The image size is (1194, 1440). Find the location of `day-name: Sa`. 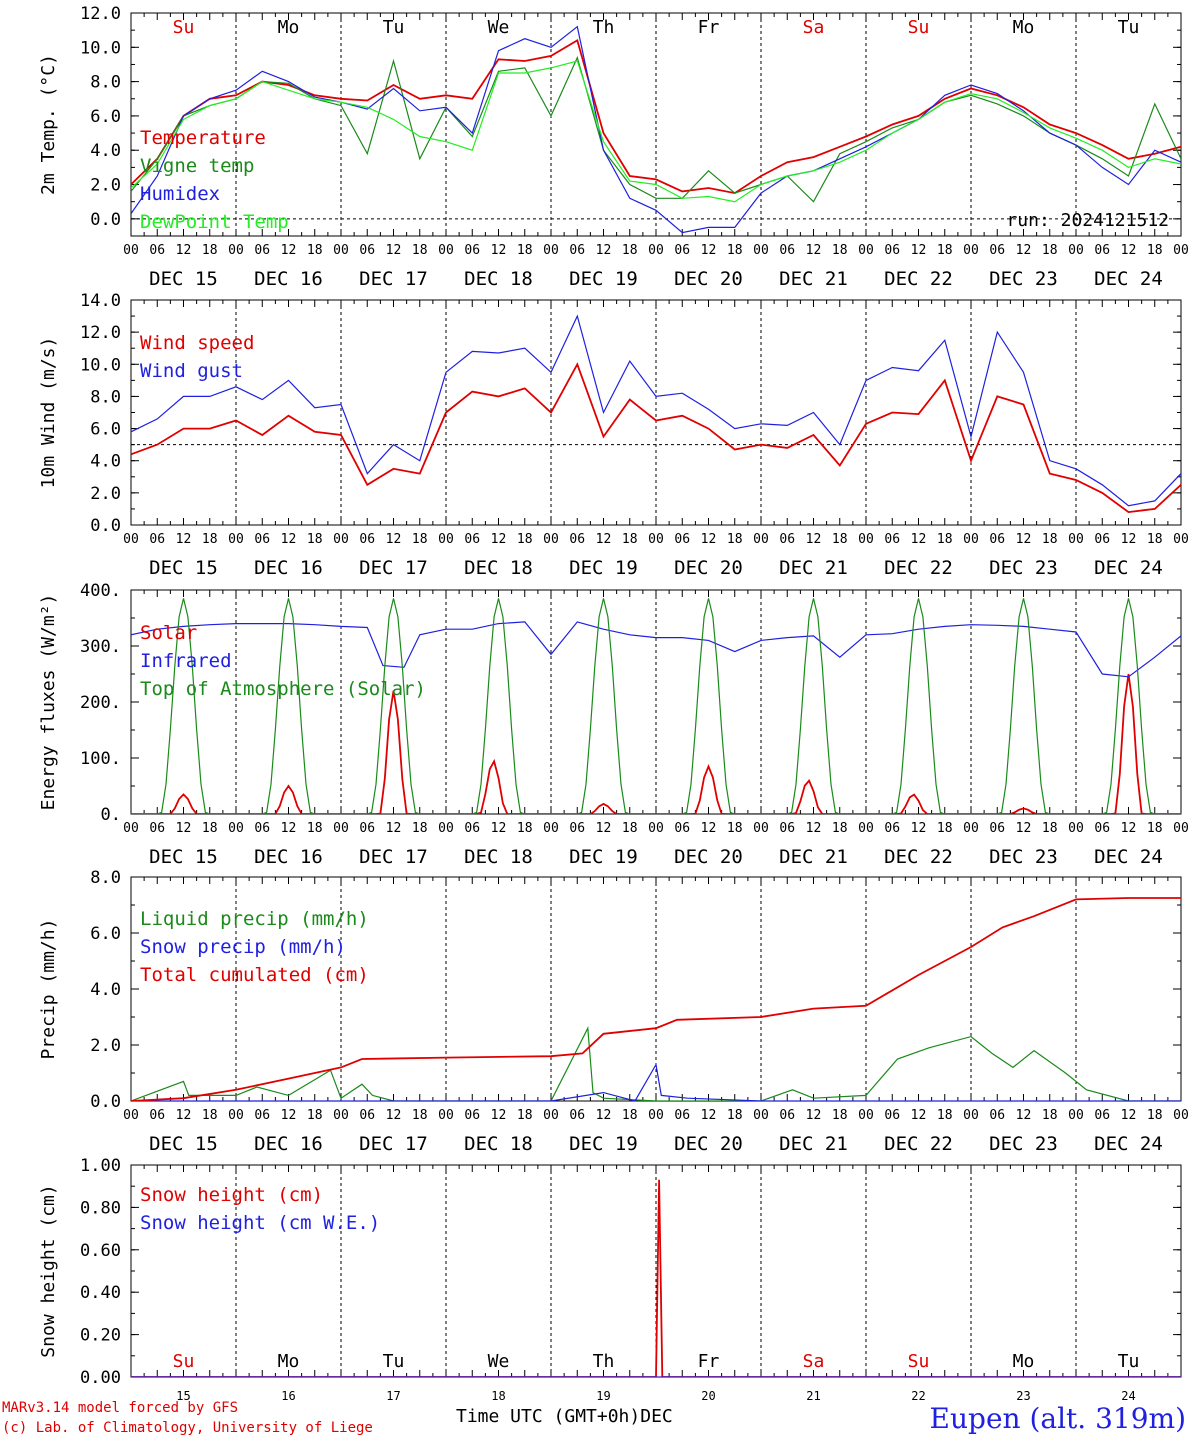

day-name: Sa is located at coordinates (814, 1361).